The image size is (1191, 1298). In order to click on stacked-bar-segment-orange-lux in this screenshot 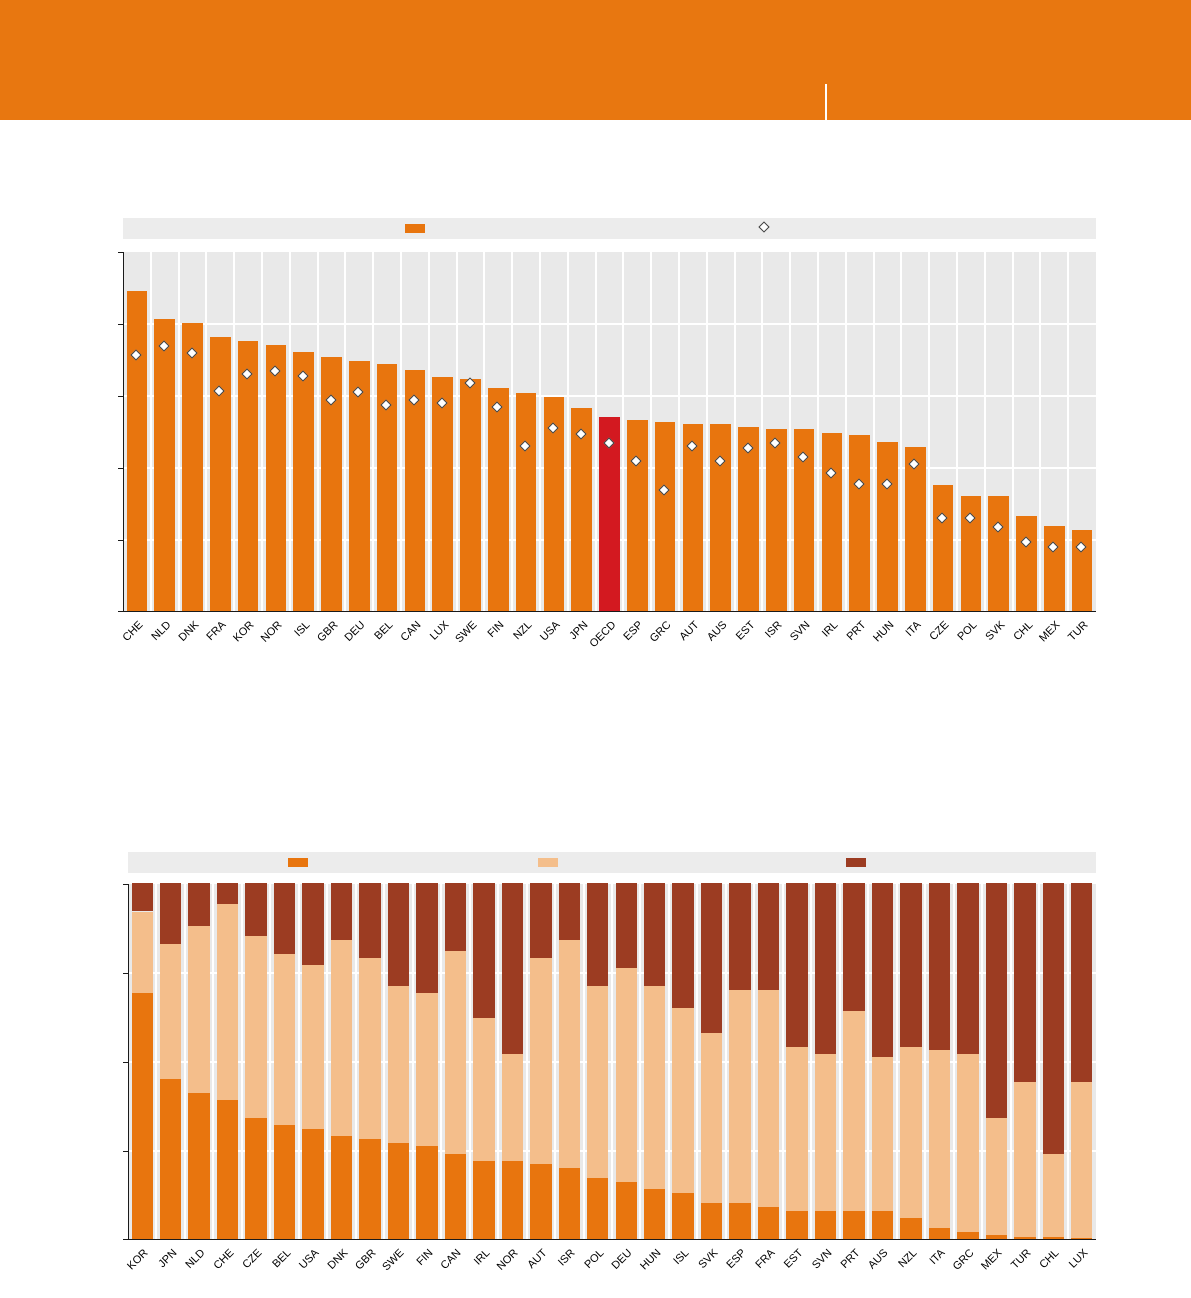, I will do `click(1082, 1238)`.